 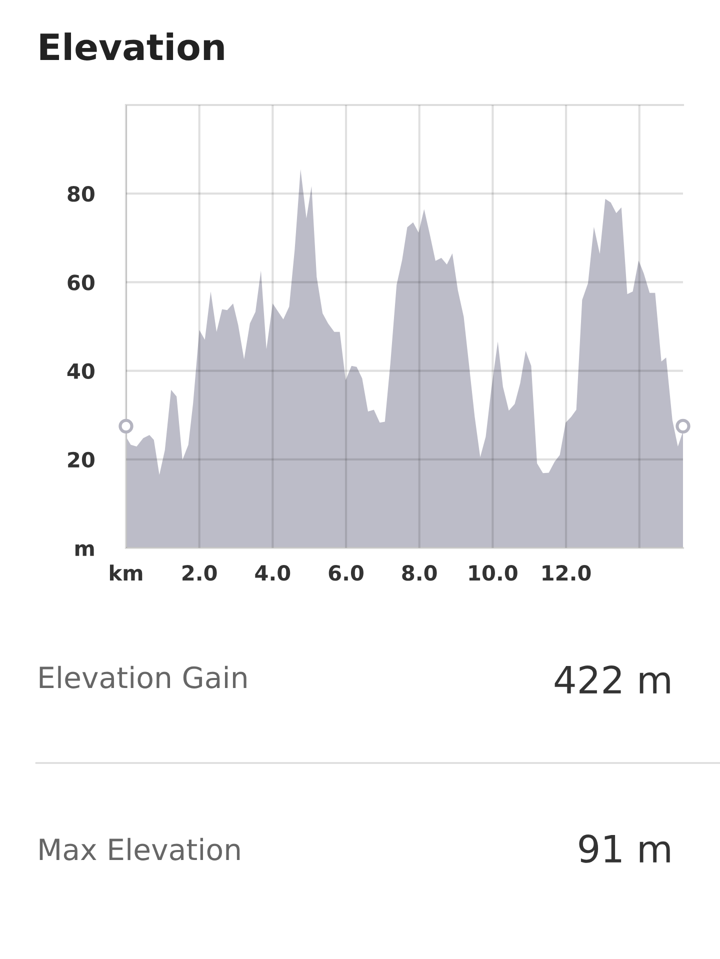 What do you see at coordinates (143, 677) in the screenshot?
I see `text: Elevation Gain` at bounding box center [143, 677].